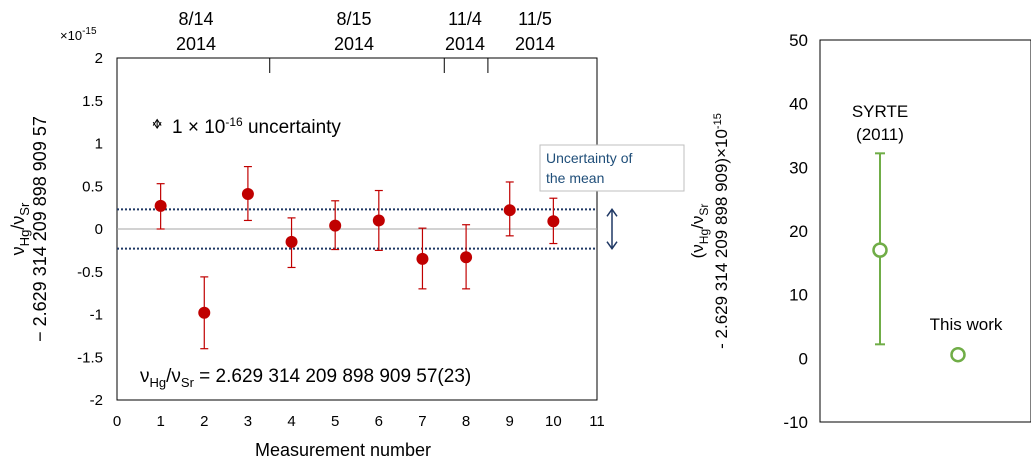  What do you see at coordinates (291, 421) in the screenshot?
I see `left-x-tick-4: 4` at bounding box center [291, 421].